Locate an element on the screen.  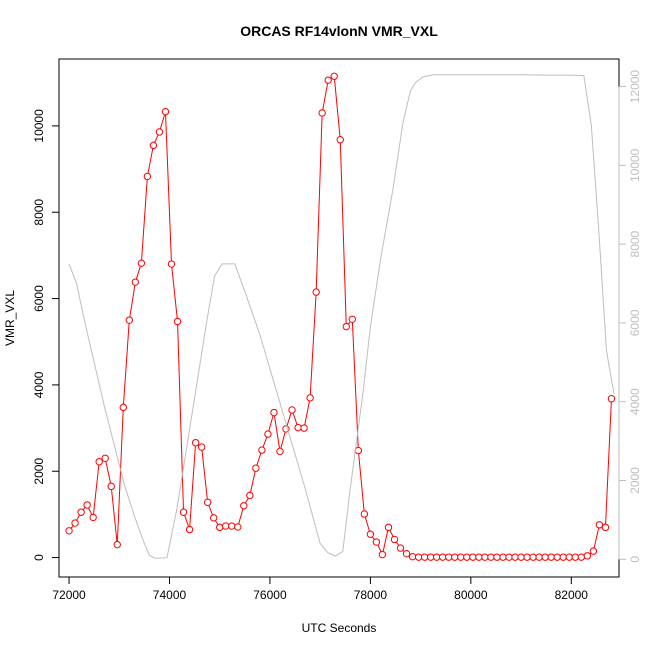
y2-tick-label: 4000 is located at coordinates (635, 401).